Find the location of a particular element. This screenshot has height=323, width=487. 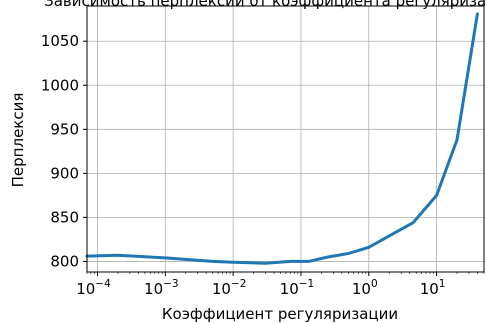

y-tick-label: 950 is located at coordinates (64, 129).